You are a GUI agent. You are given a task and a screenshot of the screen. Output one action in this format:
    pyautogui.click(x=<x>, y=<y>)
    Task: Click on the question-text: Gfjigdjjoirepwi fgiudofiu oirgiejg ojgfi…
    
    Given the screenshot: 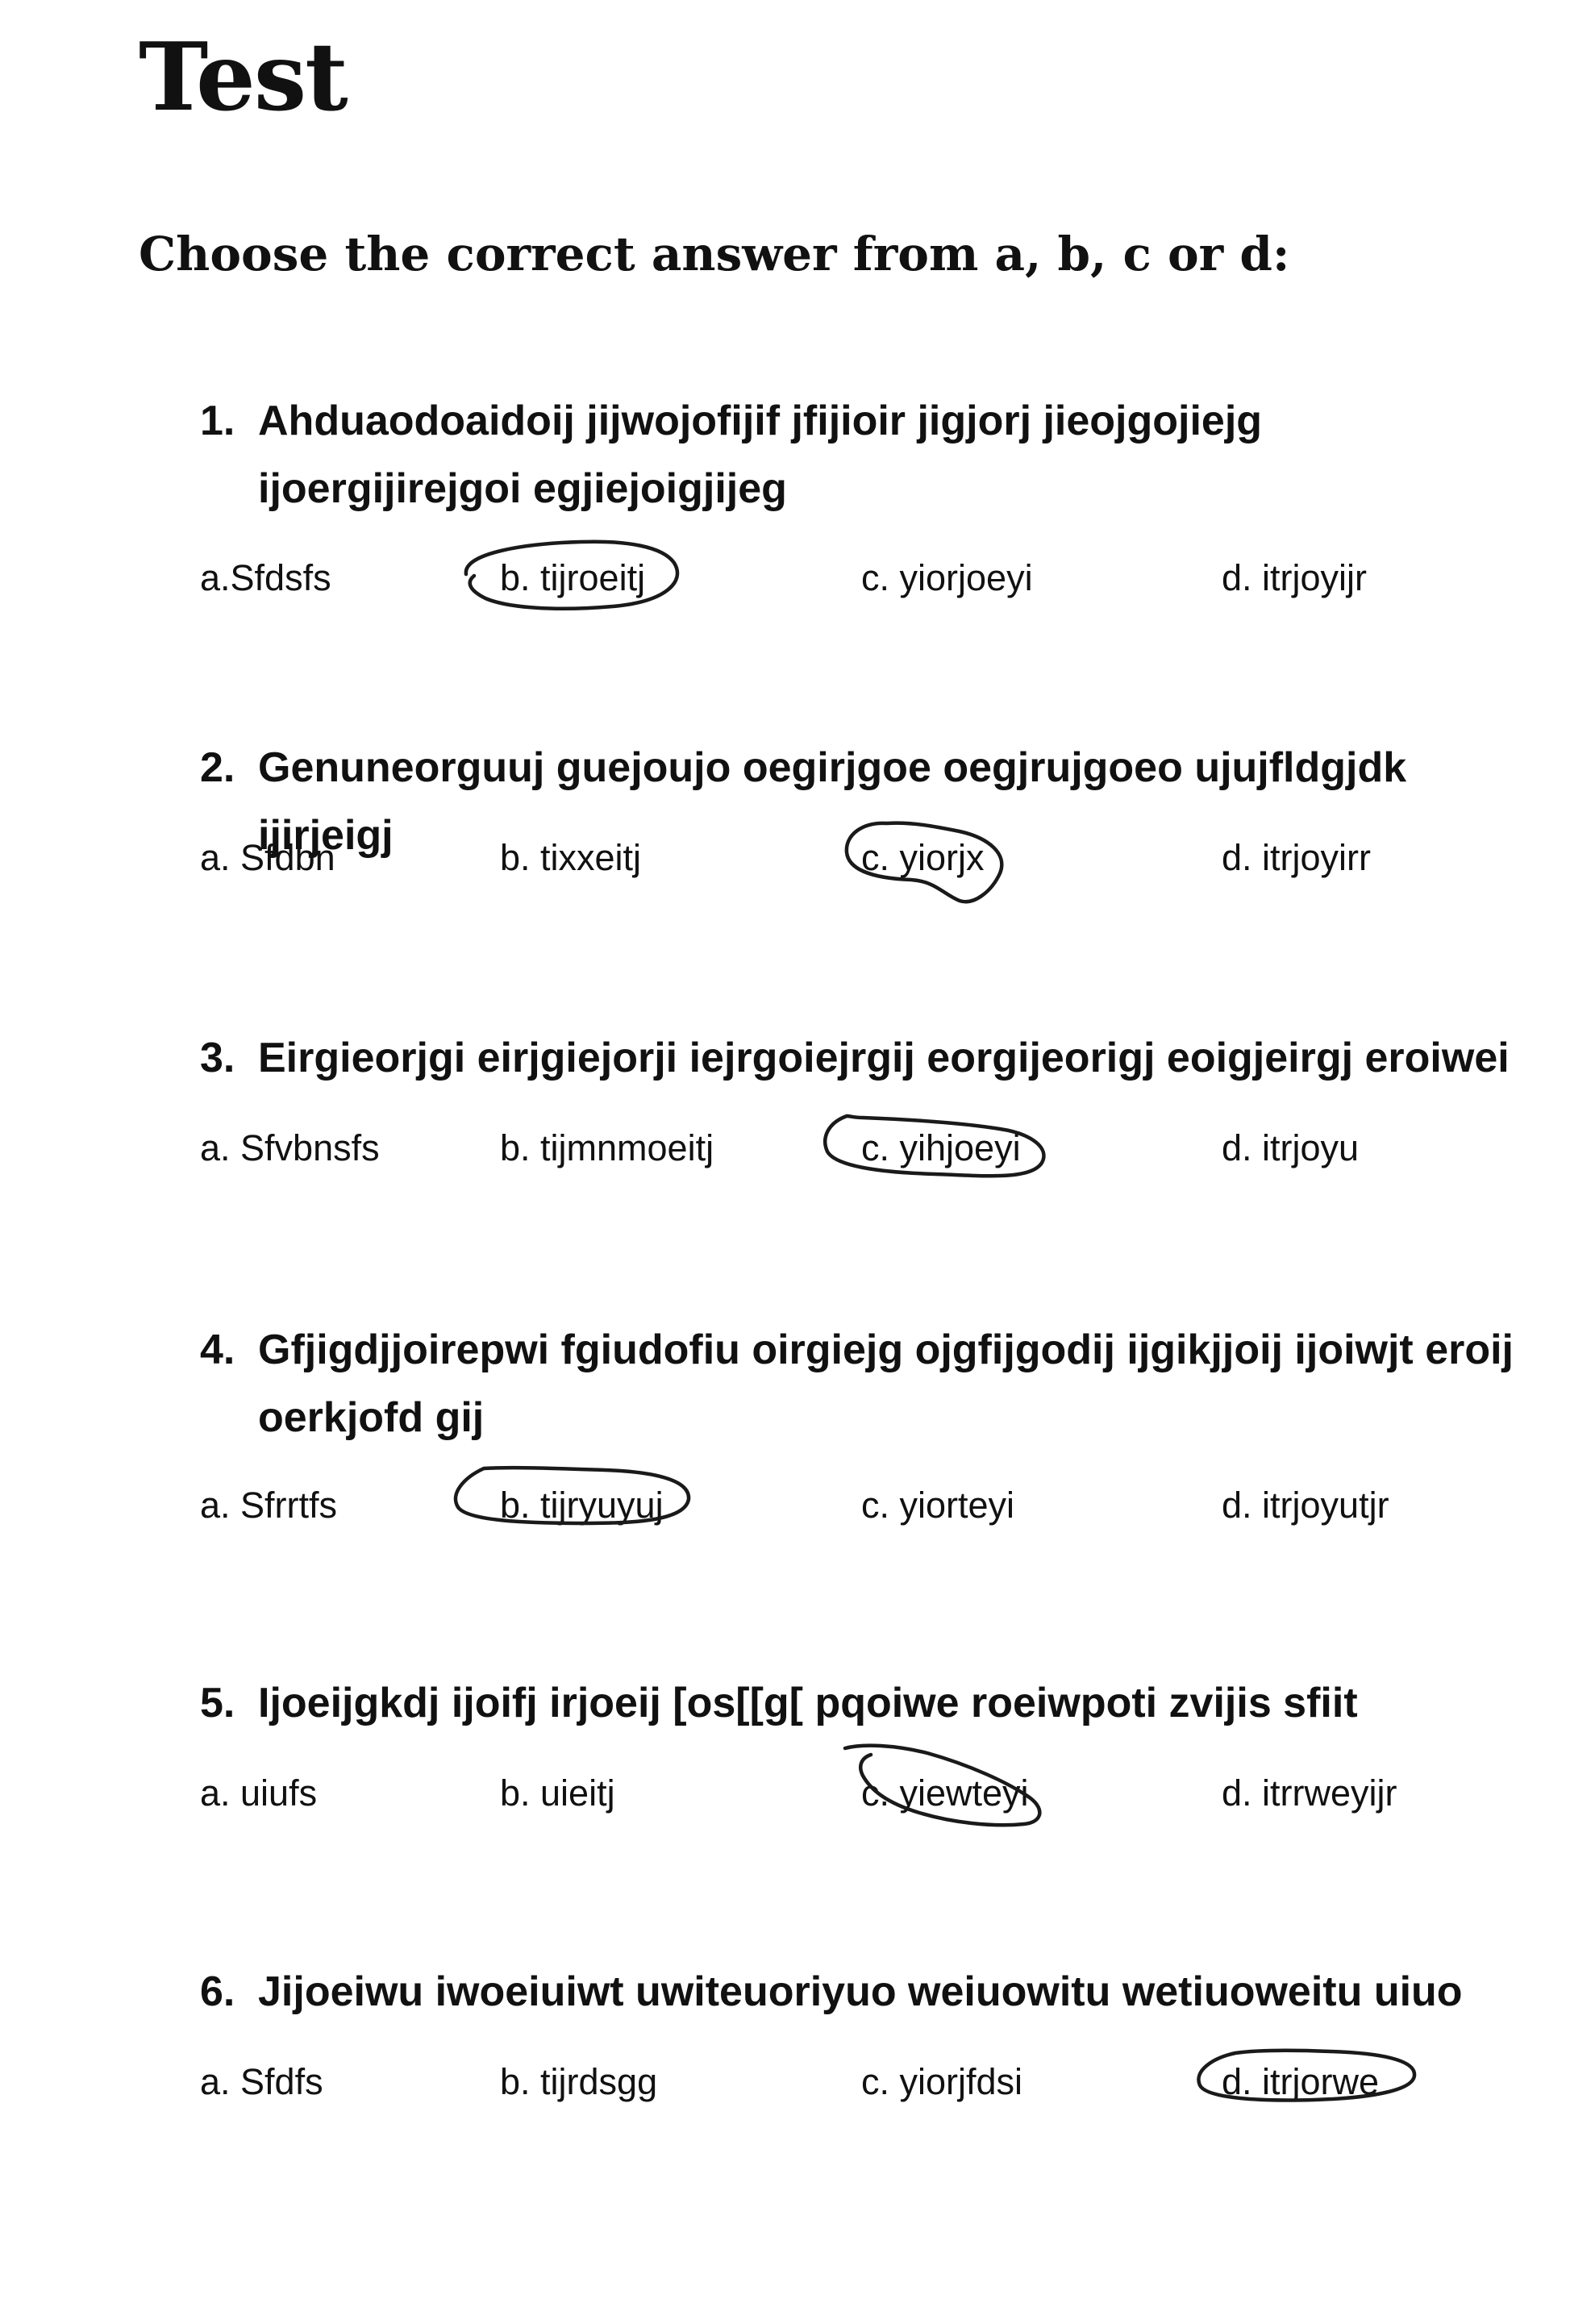 What is the action you would take?
    pyautogui.click(x=886, y=1384)
    